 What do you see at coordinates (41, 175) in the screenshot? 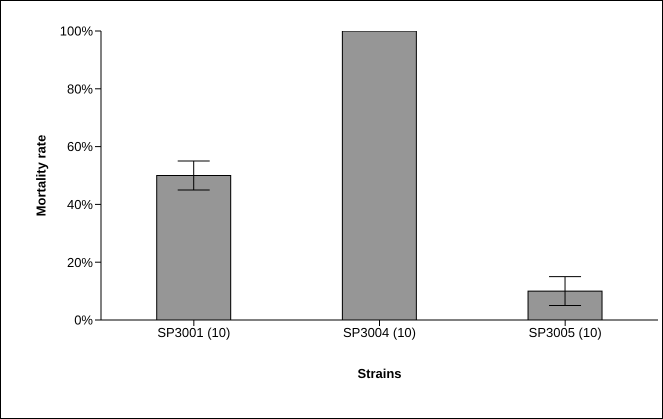
I see `y-axis-title: Mortality rate` at bounding box center [41, 175].